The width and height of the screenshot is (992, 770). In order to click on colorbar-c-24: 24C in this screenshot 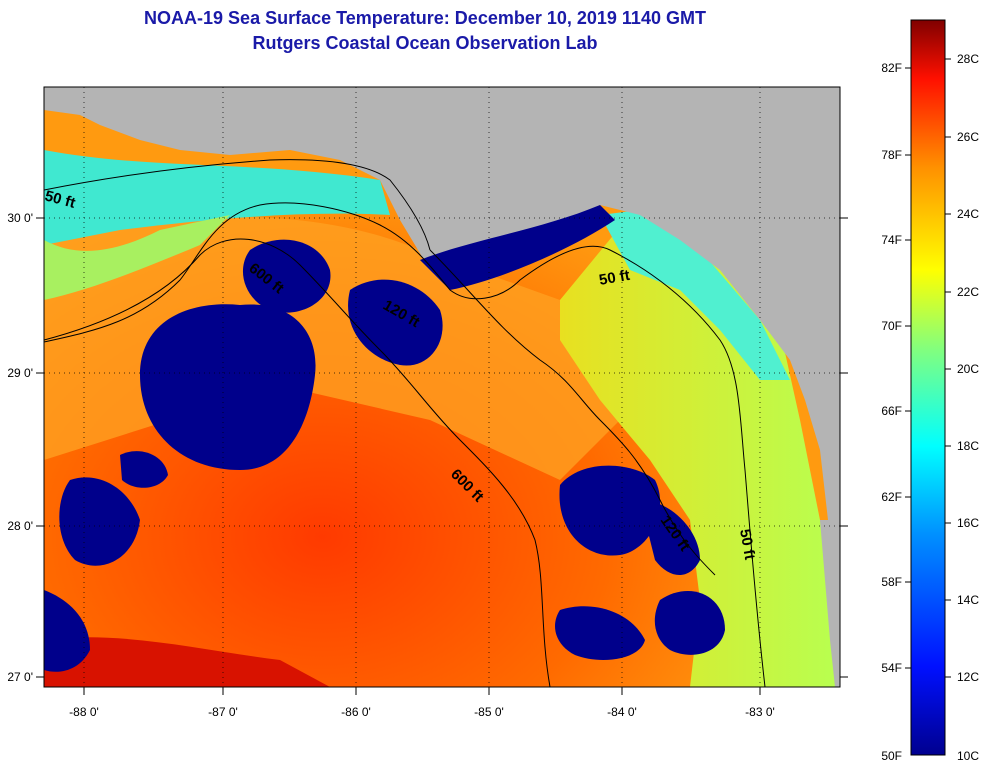, I will do `click(968, 214)`.